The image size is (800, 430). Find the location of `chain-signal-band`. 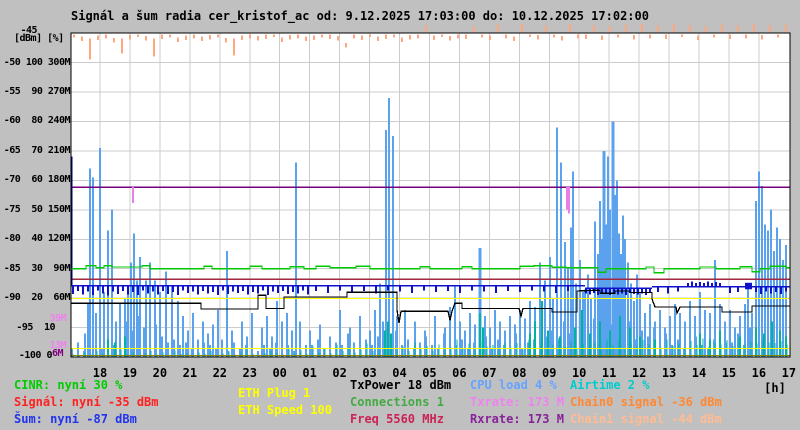

chain-signal-band is located at coordinates (430, 42).